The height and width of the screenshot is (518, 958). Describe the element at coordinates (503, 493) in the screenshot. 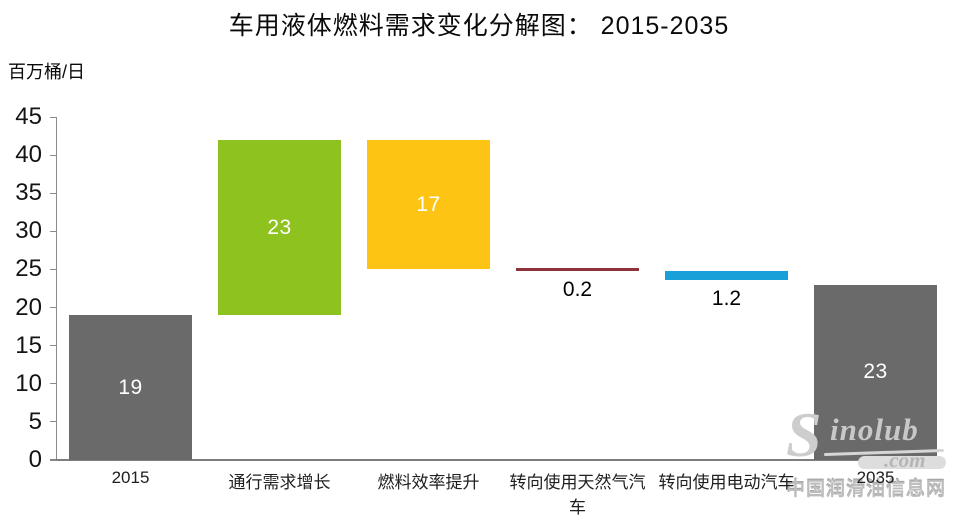

I see `category-axis-labels: 2015 通行需求增长 燃料效率提升 转向使用天然气汽车 转向使用电动汽车 2035` at that location.